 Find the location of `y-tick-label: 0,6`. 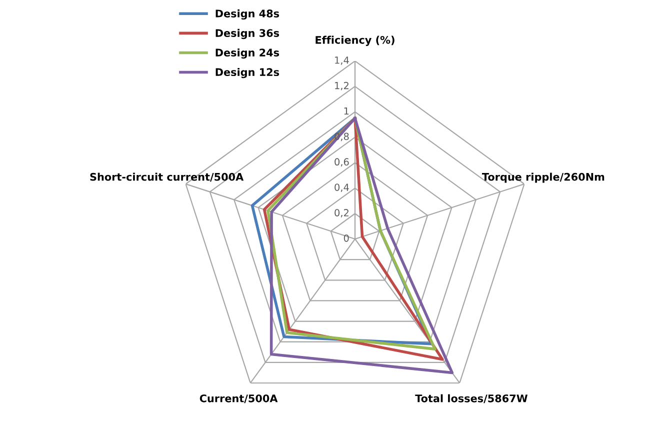

y-tick-label: 0,6 is located at coordinates (341, 162).